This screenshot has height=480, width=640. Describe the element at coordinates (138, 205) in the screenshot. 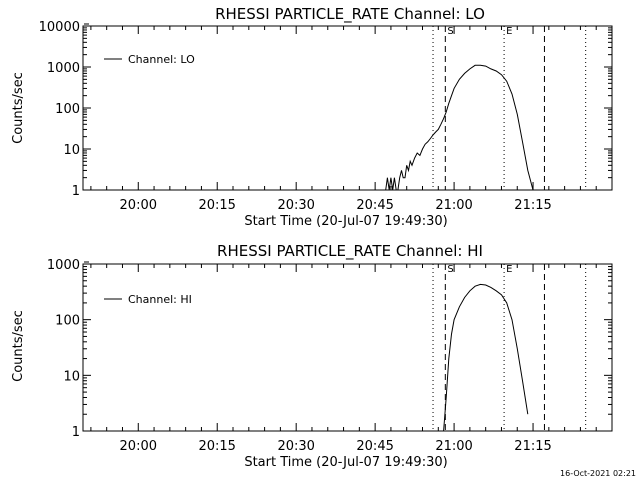

I see `lo-x-tick-label: 20:00` at that location.